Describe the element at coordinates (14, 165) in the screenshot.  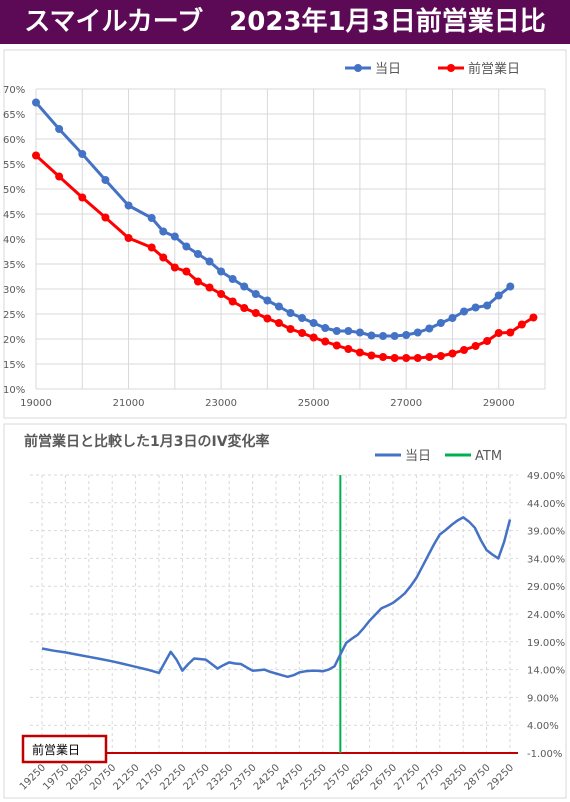
I see `chart1-y-tick-label: 55%` at that location.